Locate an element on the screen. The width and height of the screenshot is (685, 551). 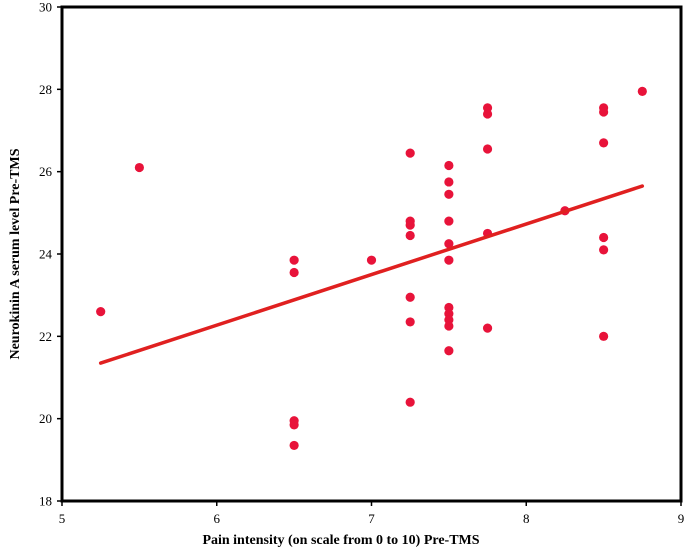
x-tick-label: 8 is located at coordinates (526, 518).